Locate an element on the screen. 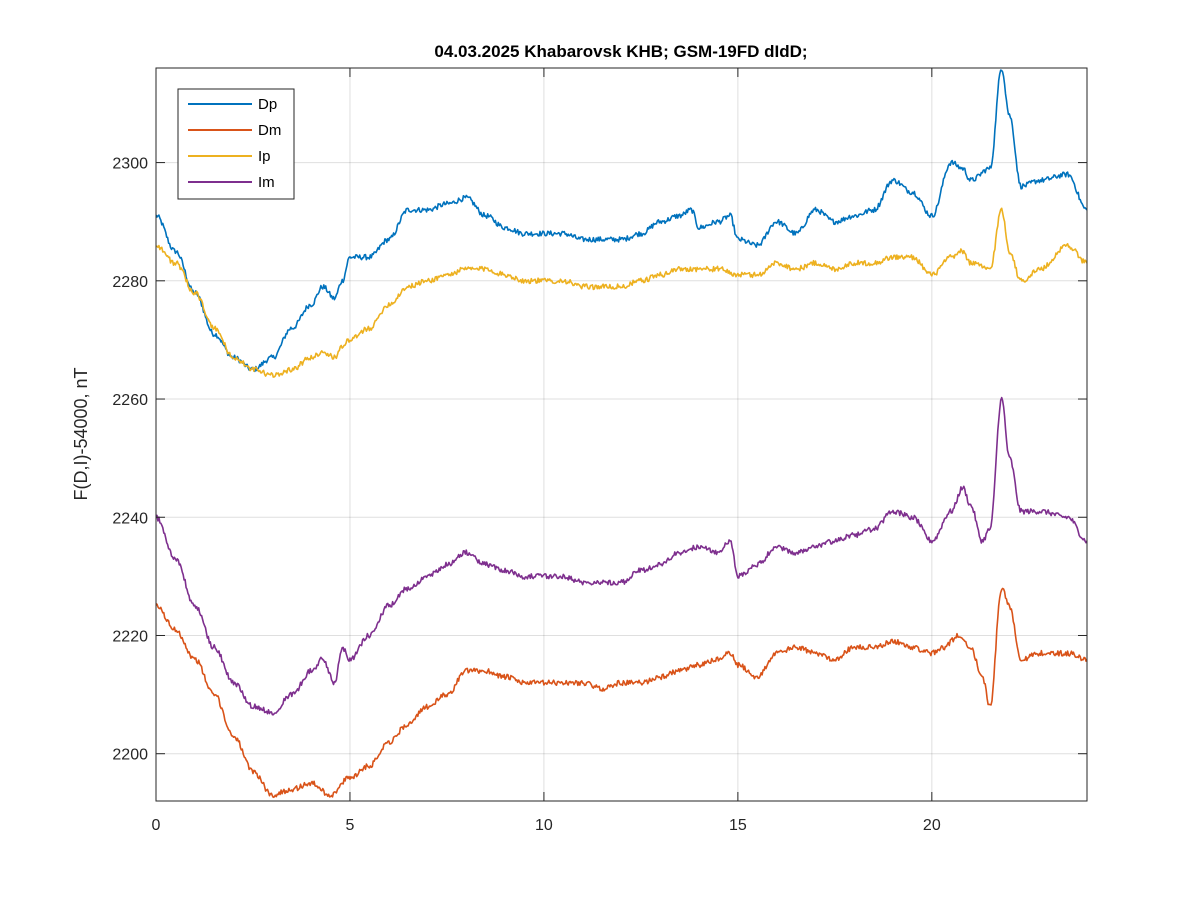  x-tick-label: 10 is located at coordinates (544, 825).